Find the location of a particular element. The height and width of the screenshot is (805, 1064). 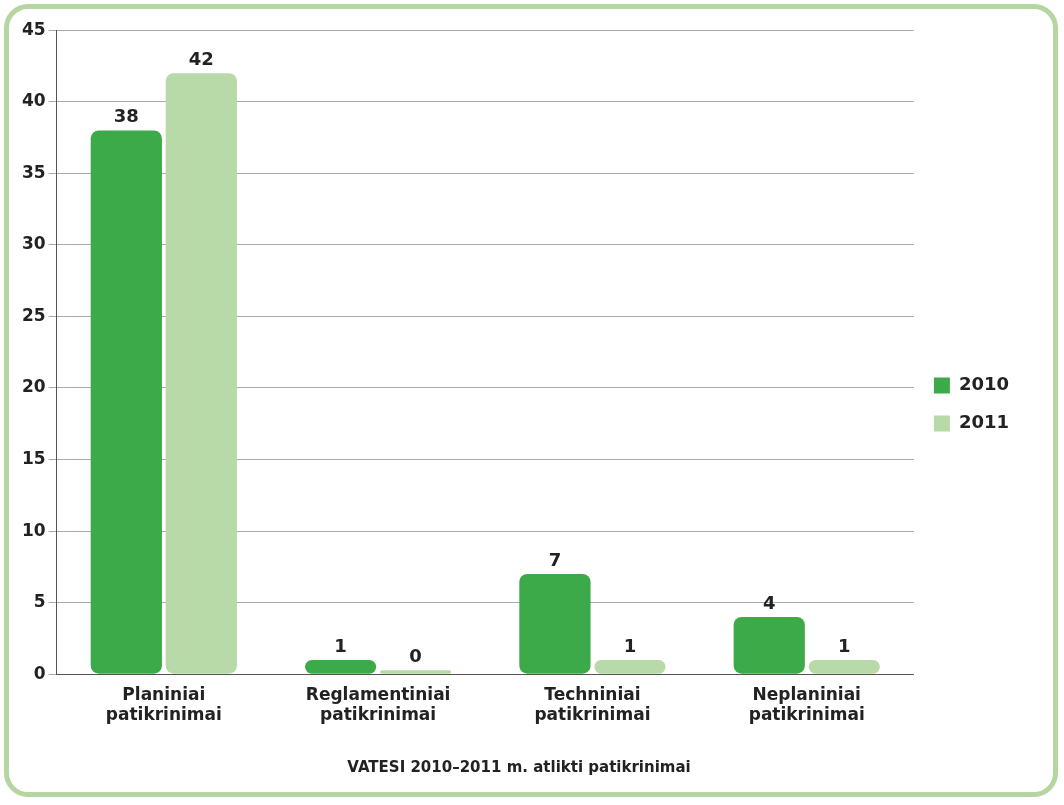

data-label: 0 is located at coordinates (415, 655).